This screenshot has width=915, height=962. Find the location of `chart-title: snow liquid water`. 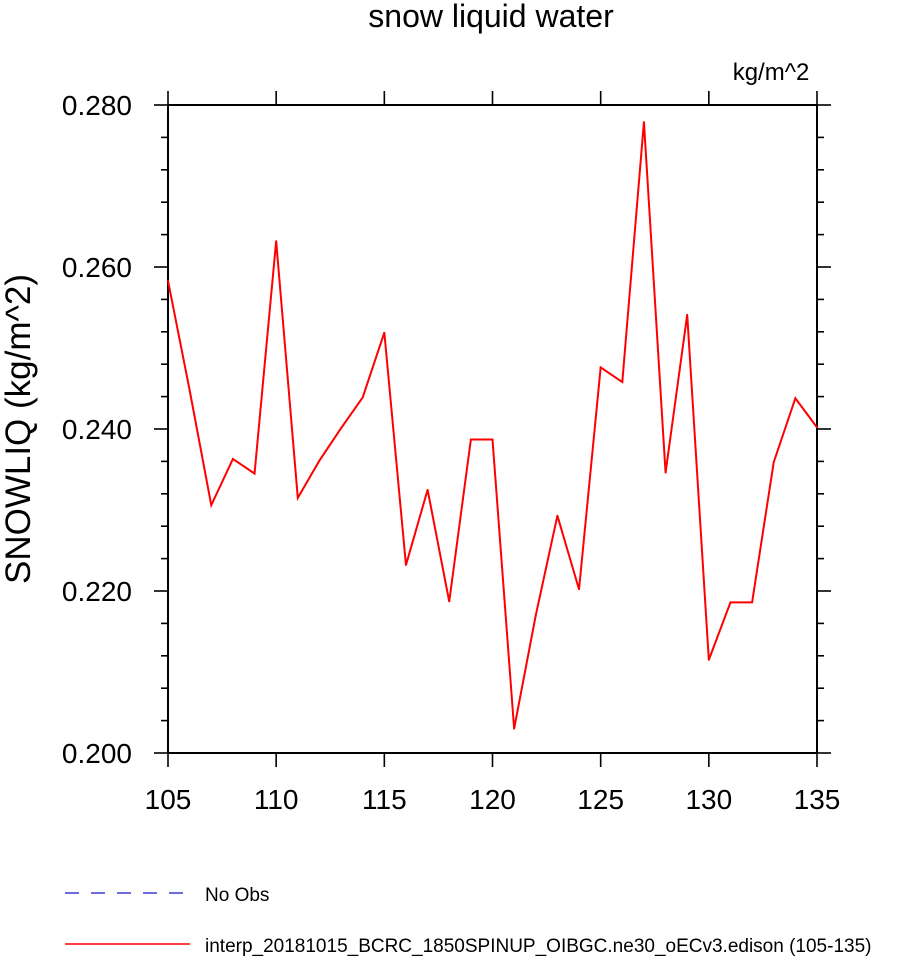

chart-title: snow liquid water is located at coordinates (491, 17).